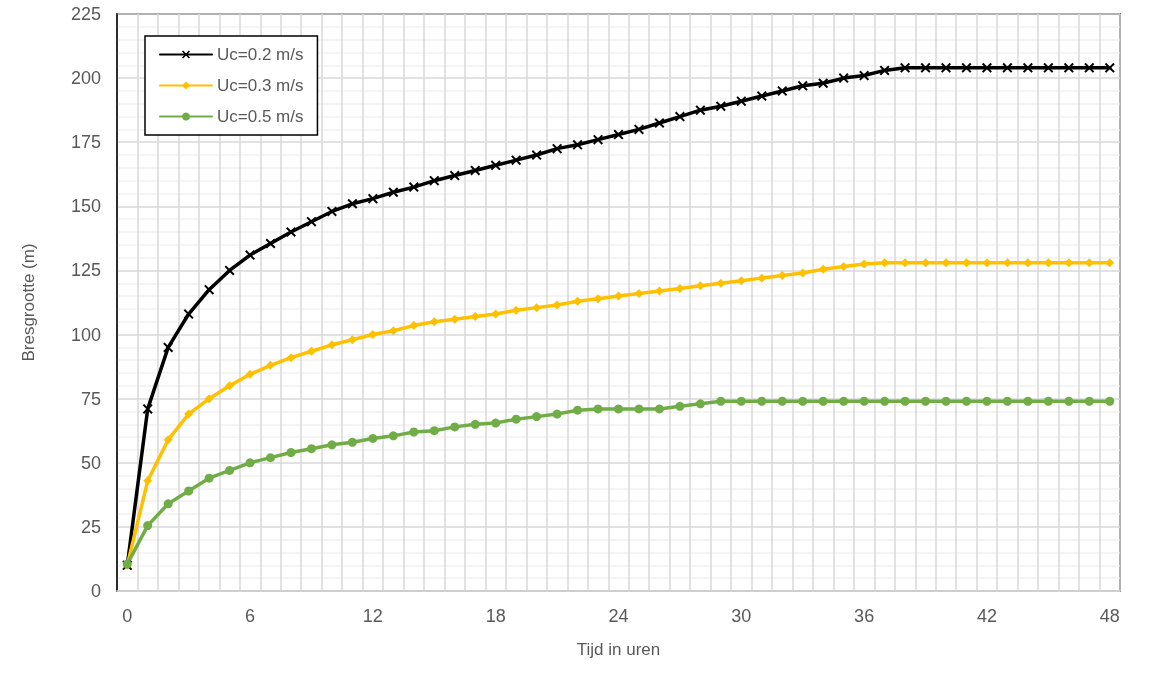  I want to click on y-tick-label: 200, so click(85, 78).